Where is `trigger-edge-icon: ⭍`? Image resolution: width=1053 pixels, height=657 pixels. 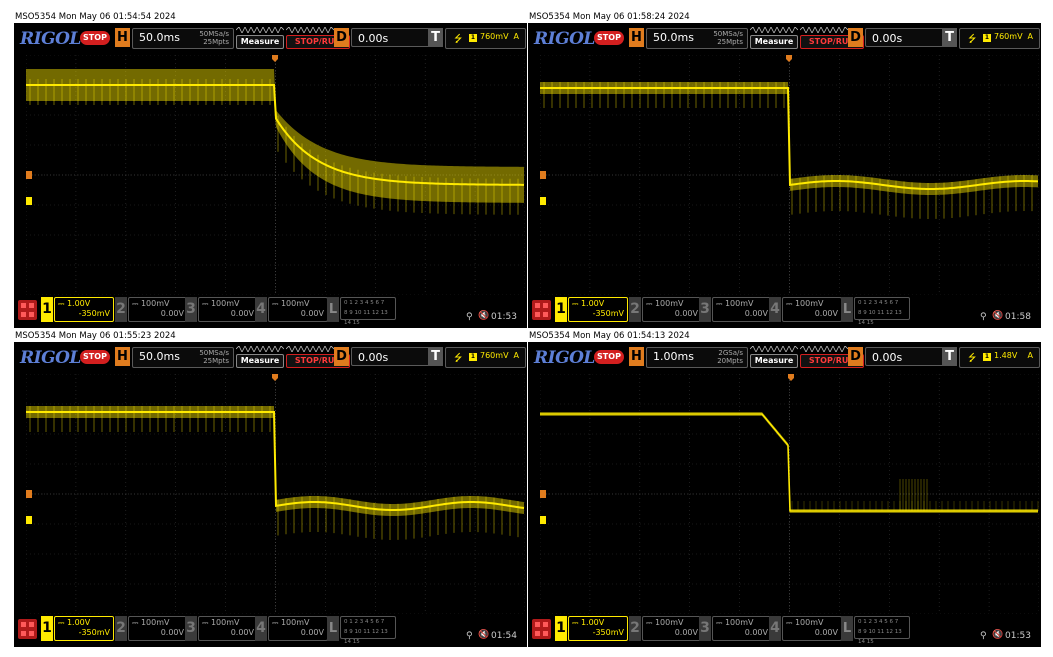 trigger-edge-icon: ⭍ is located at coordinates (458, 39).